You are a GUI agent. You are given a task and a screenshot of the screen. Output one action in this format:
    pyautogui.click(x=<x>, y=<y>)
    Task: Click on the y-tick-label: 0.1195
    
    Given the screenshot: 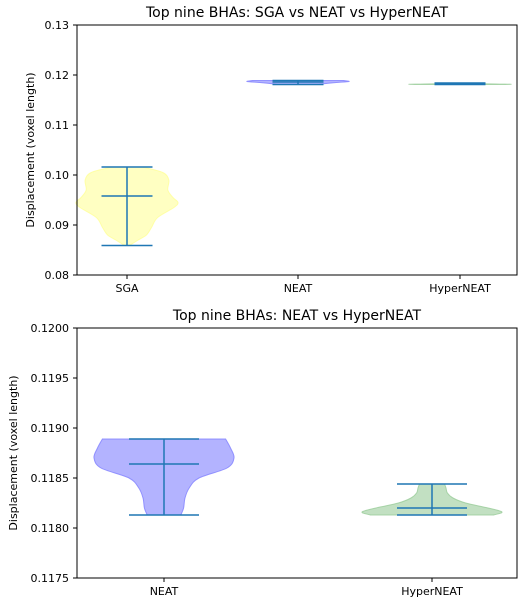 What is the action you would take?
    pyautogui.click(x=50, y=378)
    